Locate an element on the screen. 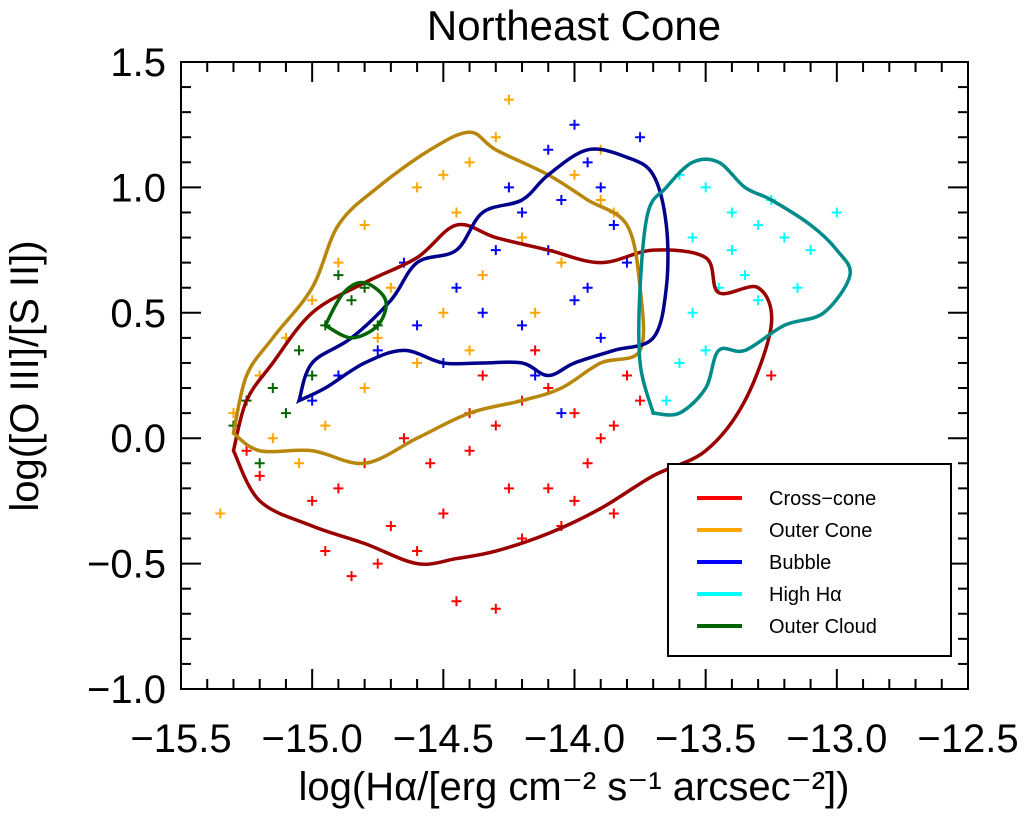  x-tick-label: −15.5 is located at coordinates (180, 739).